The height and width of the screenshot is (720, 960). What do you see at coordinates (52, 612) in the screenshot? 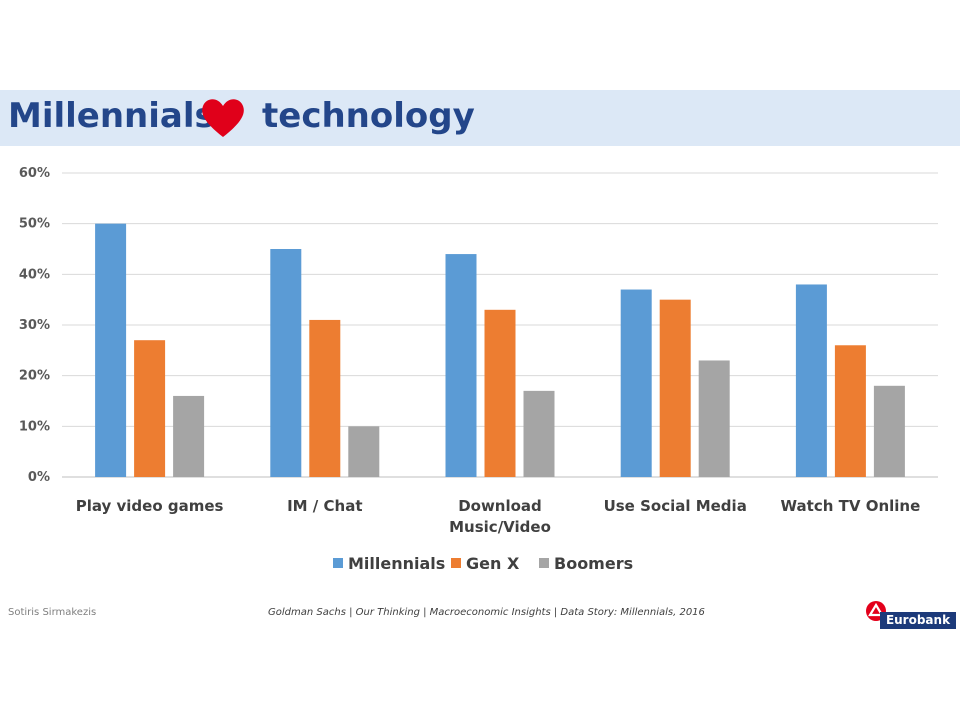
I see `author-credit: Sotiris Sirmakezis` at bounding box center [52, 612].